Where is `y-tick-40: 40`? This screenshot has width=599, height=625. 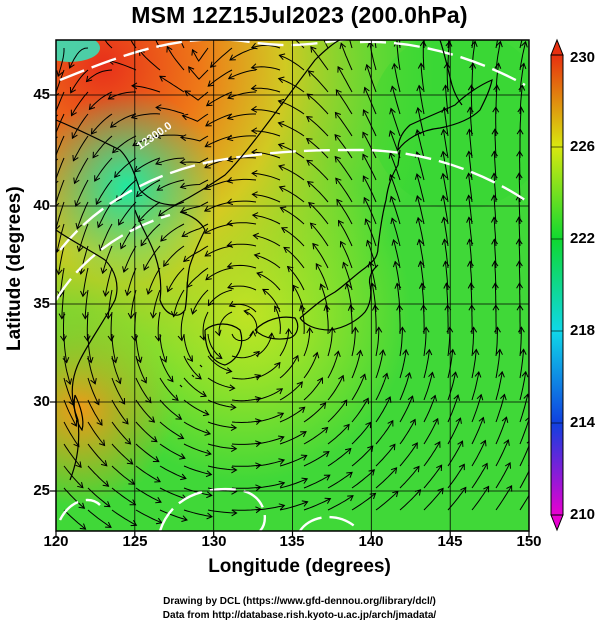 y-tick-40: 40 is located at coordinates (41, 205).